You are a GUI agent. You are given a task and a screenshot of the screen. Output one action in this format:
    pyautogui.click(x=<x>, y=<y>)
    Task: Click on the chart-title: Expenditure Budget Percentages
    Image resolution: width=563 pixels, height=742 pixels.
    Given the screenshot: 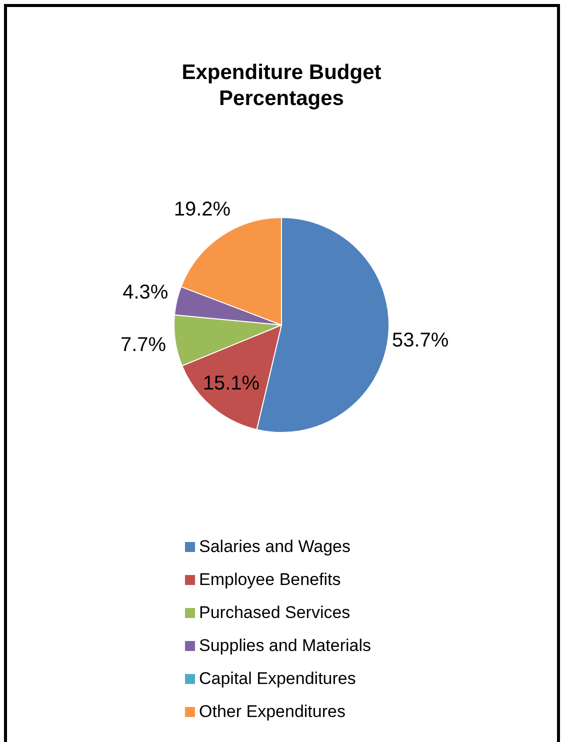 What is the action you would take?
    pyautogui.click(x=281, y=86)
    